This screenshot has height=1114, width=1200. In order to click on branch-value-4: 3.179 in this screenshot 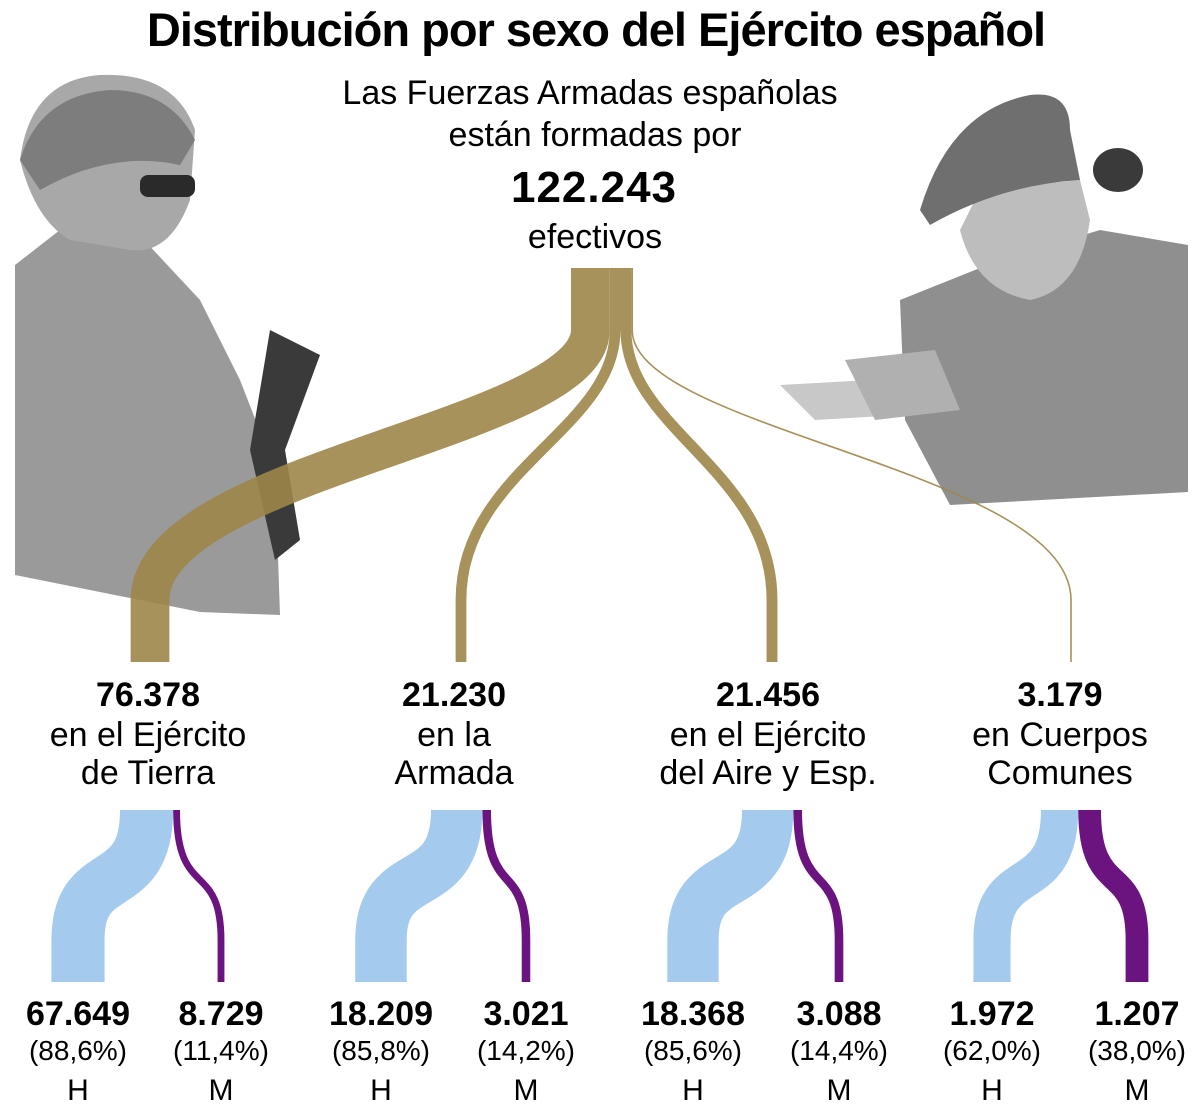, I will do `click(1059, 695)`.